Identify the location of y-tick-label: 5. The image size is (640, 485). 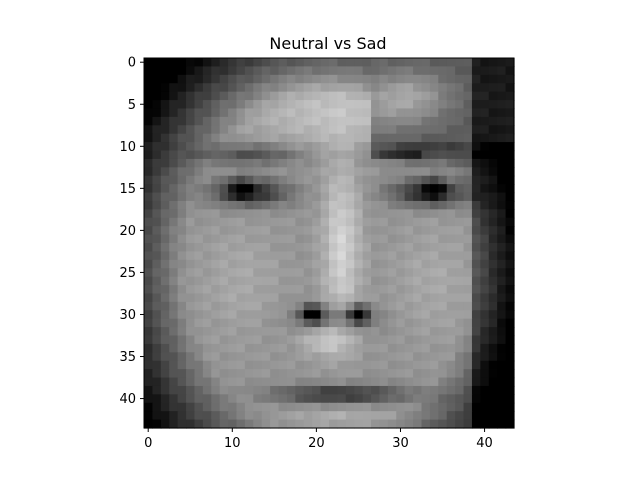
(132, 105).